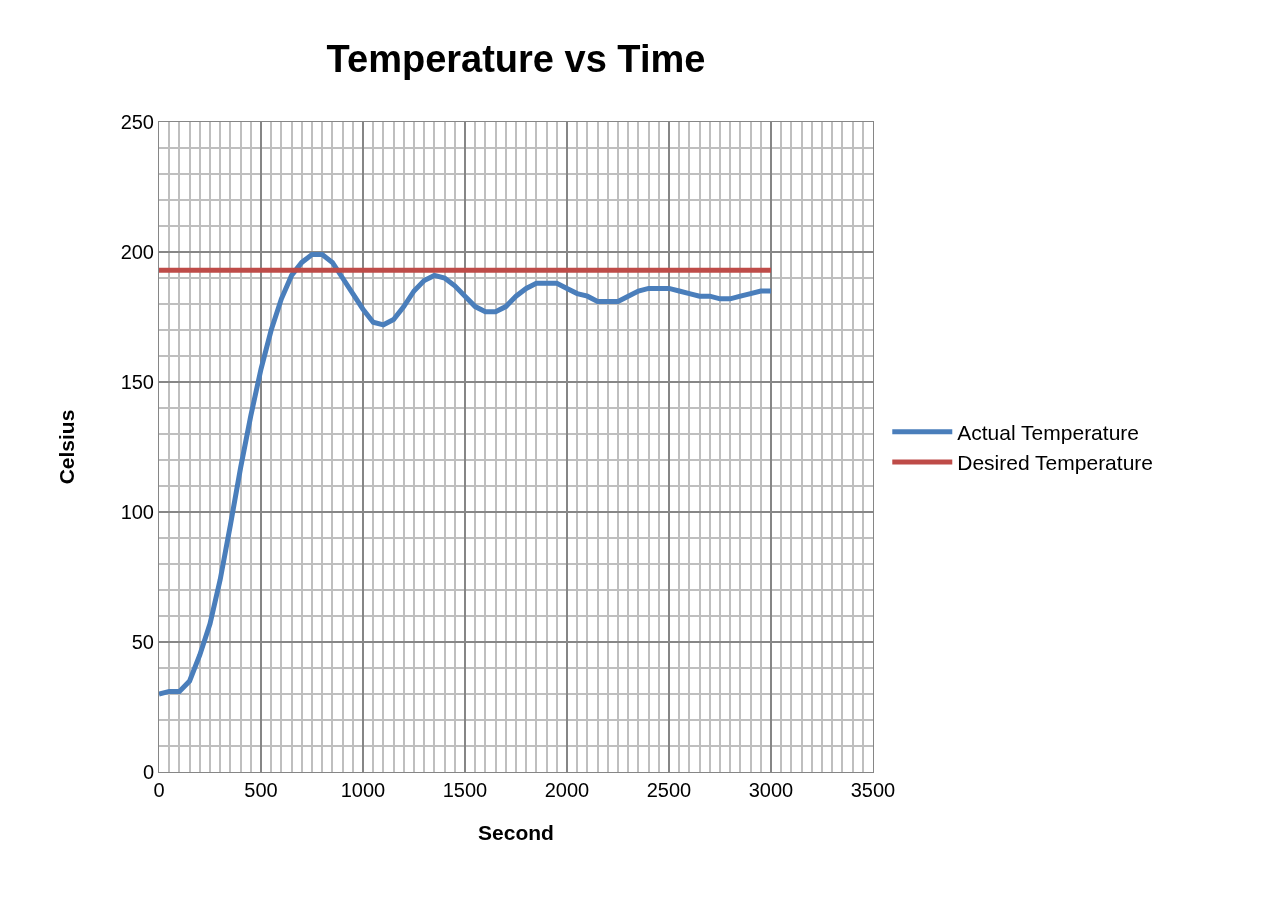 Image resolution: width=1264 pixels, height=909 pixels. I want to click on y-tick-label: 0, so click(148, 772).